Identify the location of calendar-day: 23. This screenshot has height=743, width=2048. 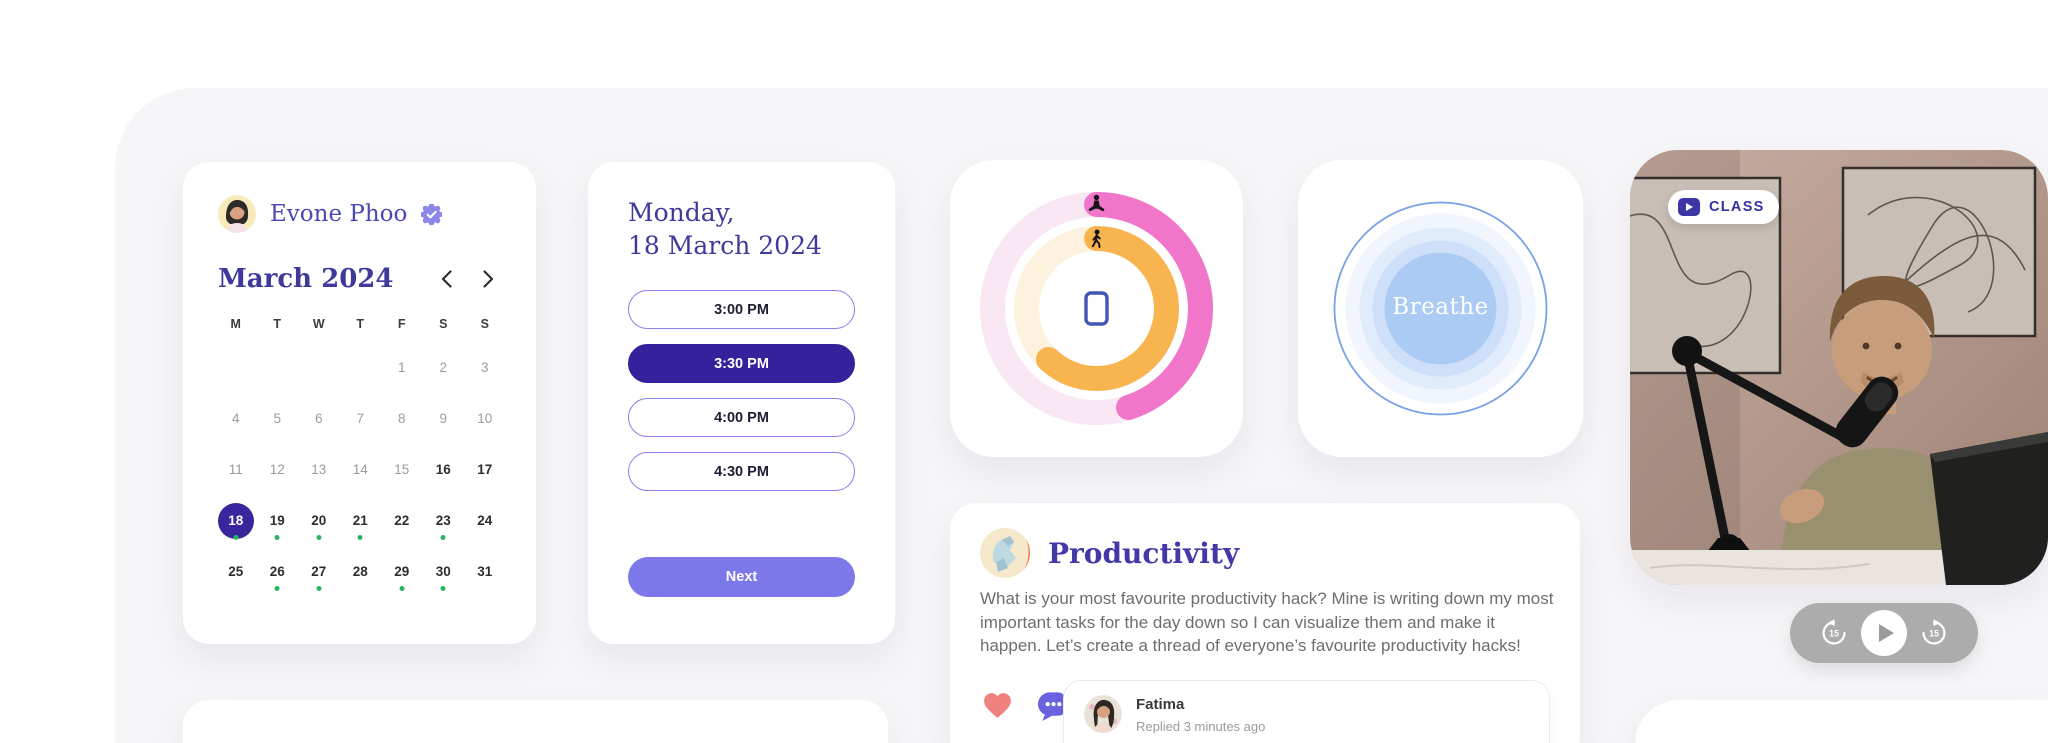
(444, 520).